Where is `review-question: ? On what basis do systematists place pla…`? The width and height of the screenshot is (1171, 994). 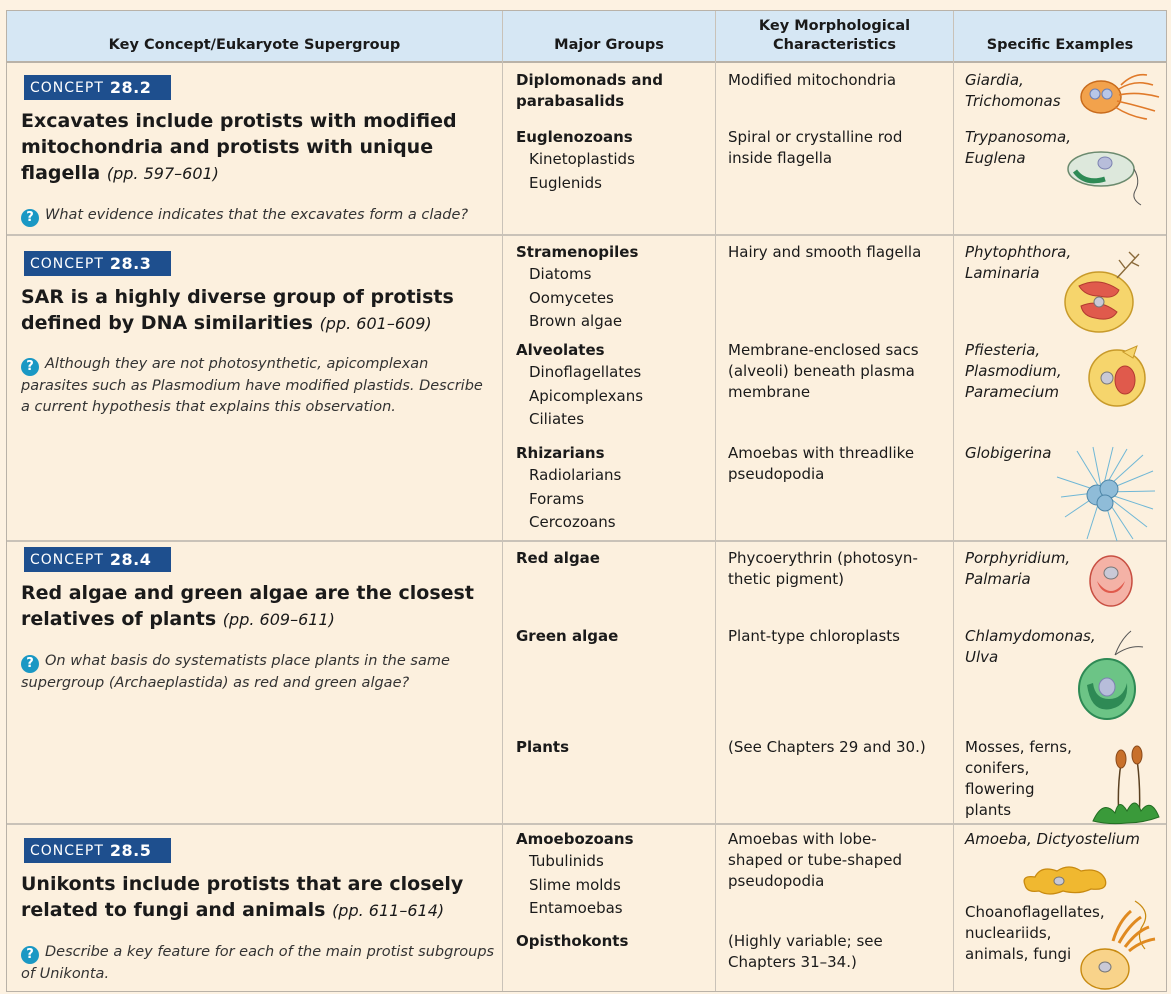 review-question: ? On what basis do systematists place pla… is located at coordinates (235, 672).